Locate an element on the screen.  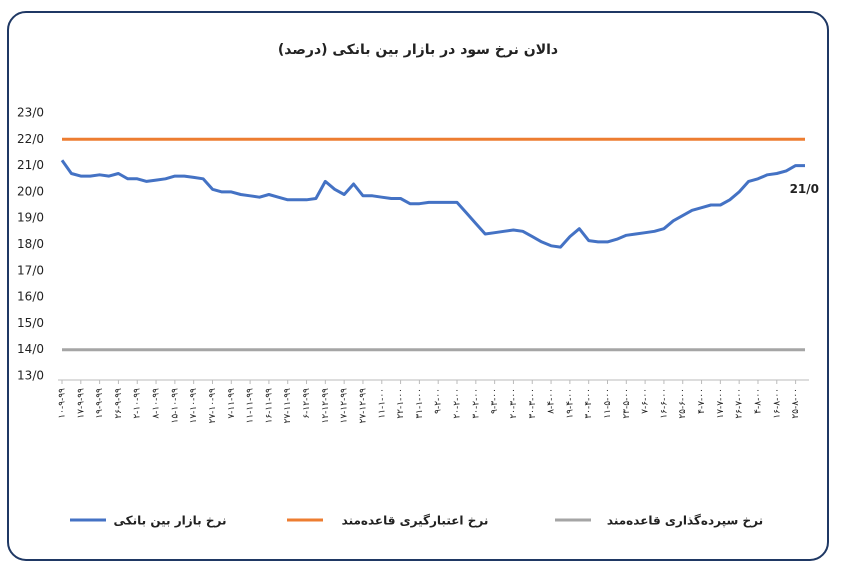
x-tick-label: ۱۵-۱۰-۹۹ is located at coordinates (175, 406).